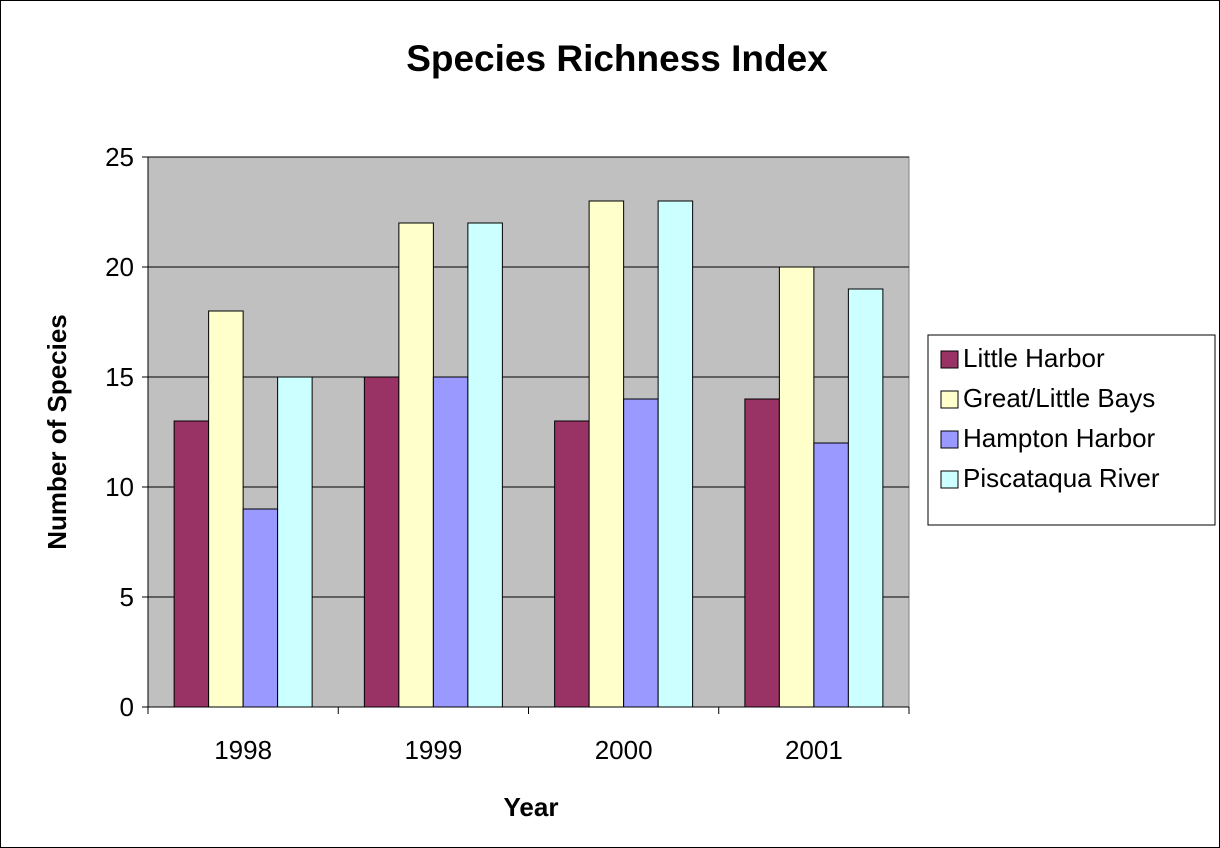  I want to click on x-tick-label: 1999, so click(433, 750).